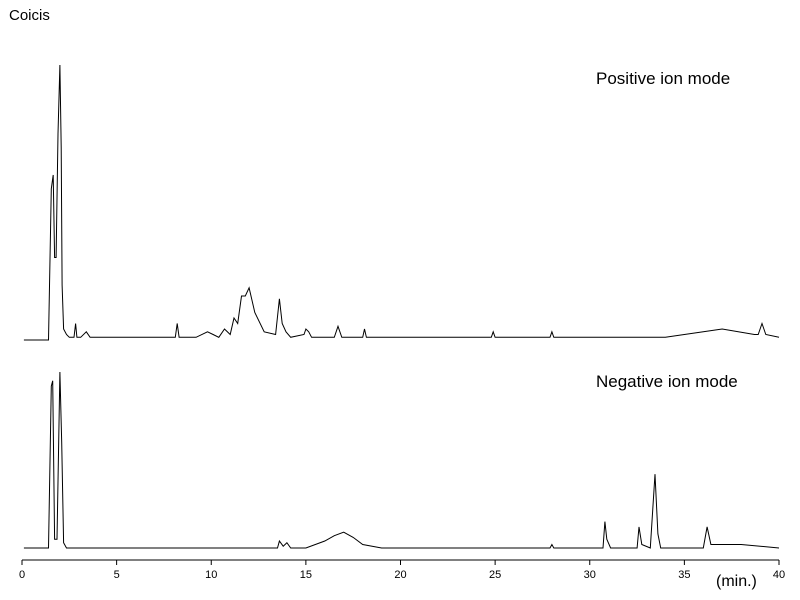  I want to click on x-tick-label: 20, so click(400, 575).